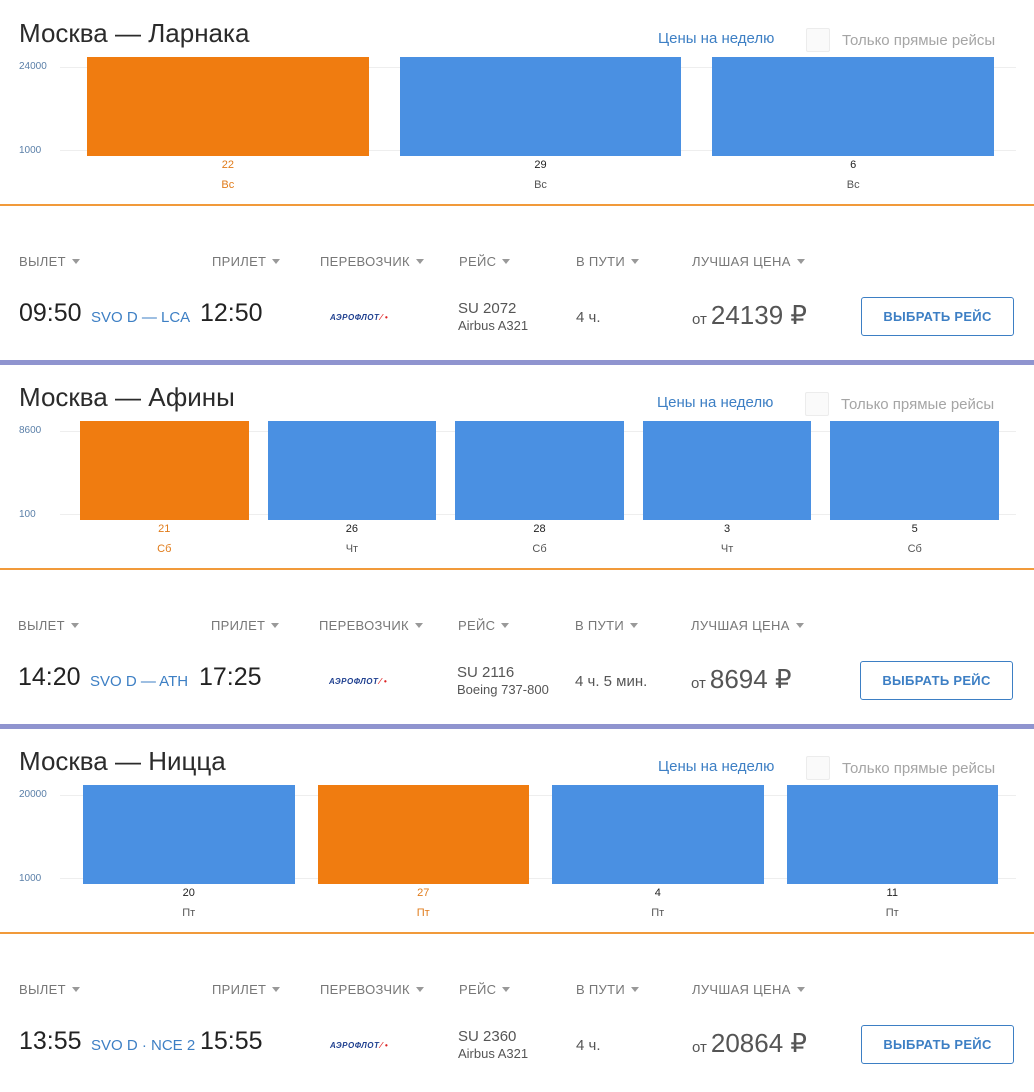 This screenshot has height=1092, width=1034. What do you see at coordinates (611, 681) in the screenshot?
I see `flight-duration: 4 ч. 5 мин.` at bounding box center [611, 681].